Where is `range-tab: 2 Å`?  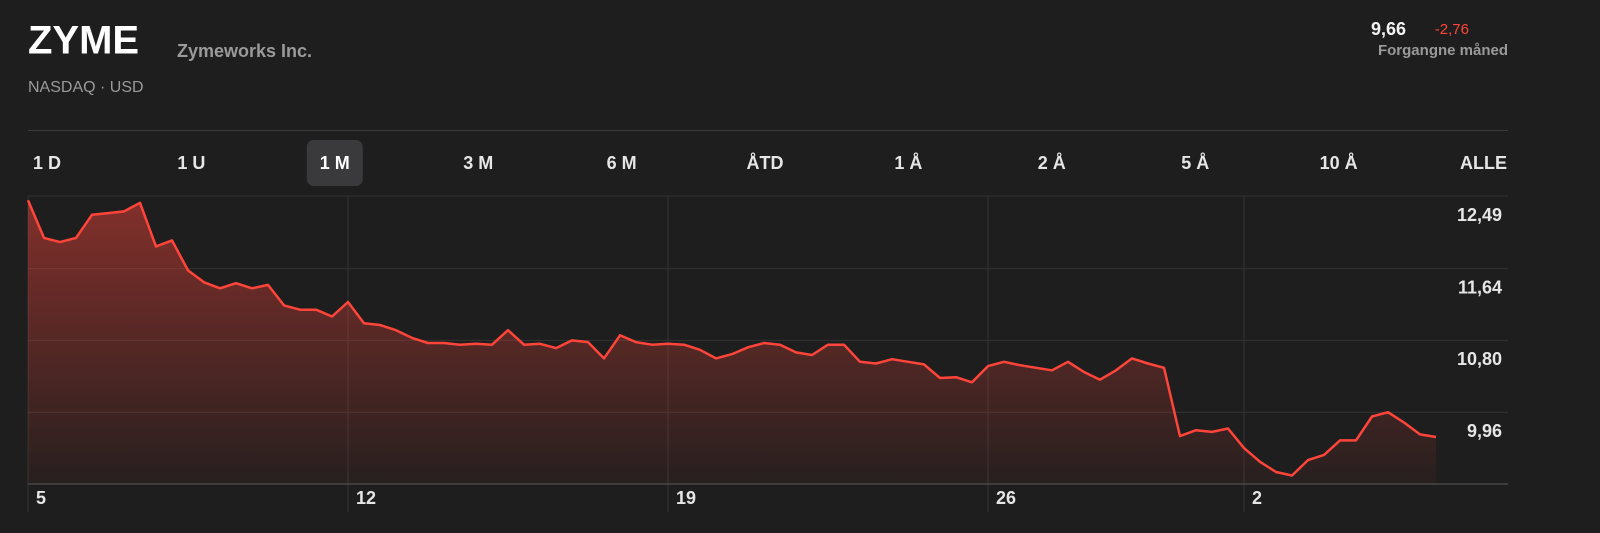
range-tab: 2 Å is located at coordinates (1052, 163).